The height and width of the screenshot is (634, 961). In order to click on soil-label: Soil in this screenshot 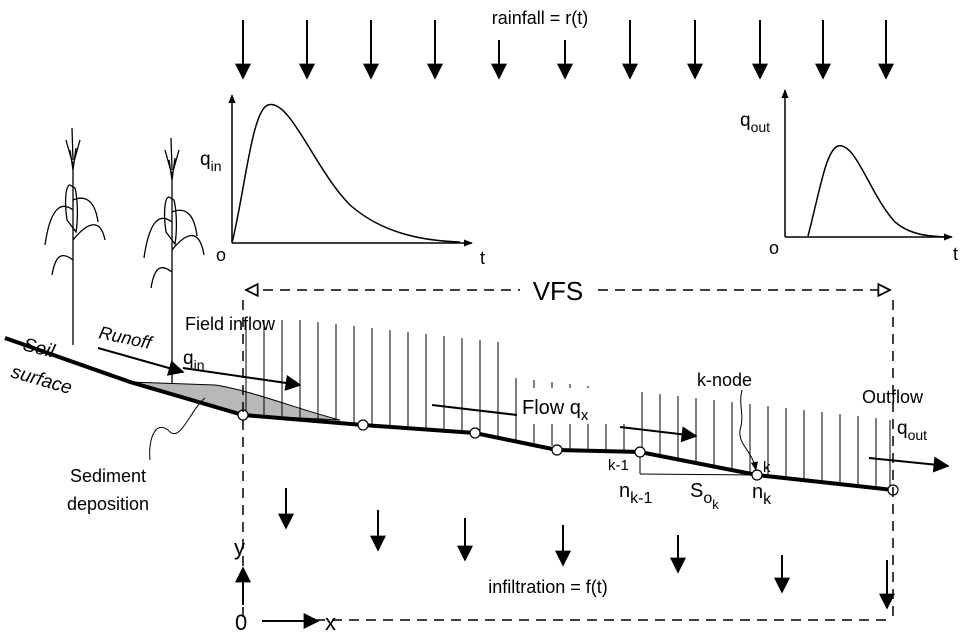, I will do `click(39, 348)`.